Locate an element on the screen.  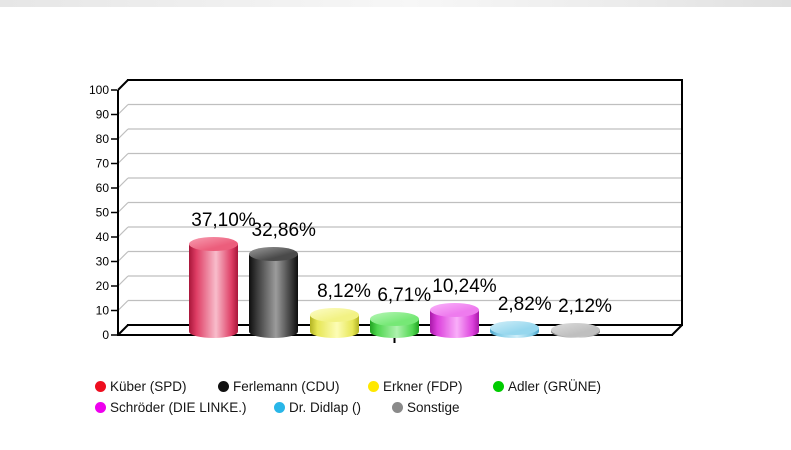
legend-label: Sonstige is located at coordinates (433, 407).